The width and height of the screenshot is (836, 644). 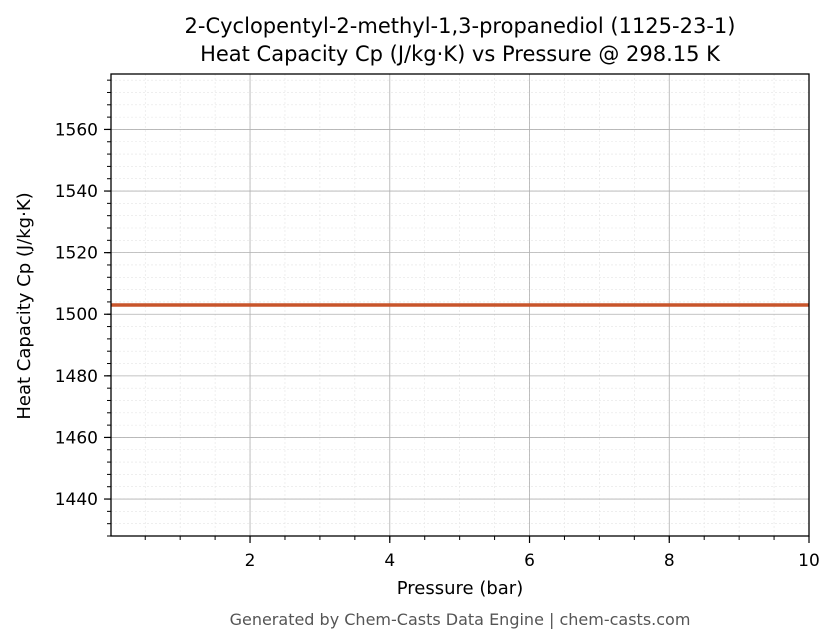 What do you see at coordinates (76, 377) in the screenshot?
I see `y-tick-label: 1480` at bounding box center [76, 377].